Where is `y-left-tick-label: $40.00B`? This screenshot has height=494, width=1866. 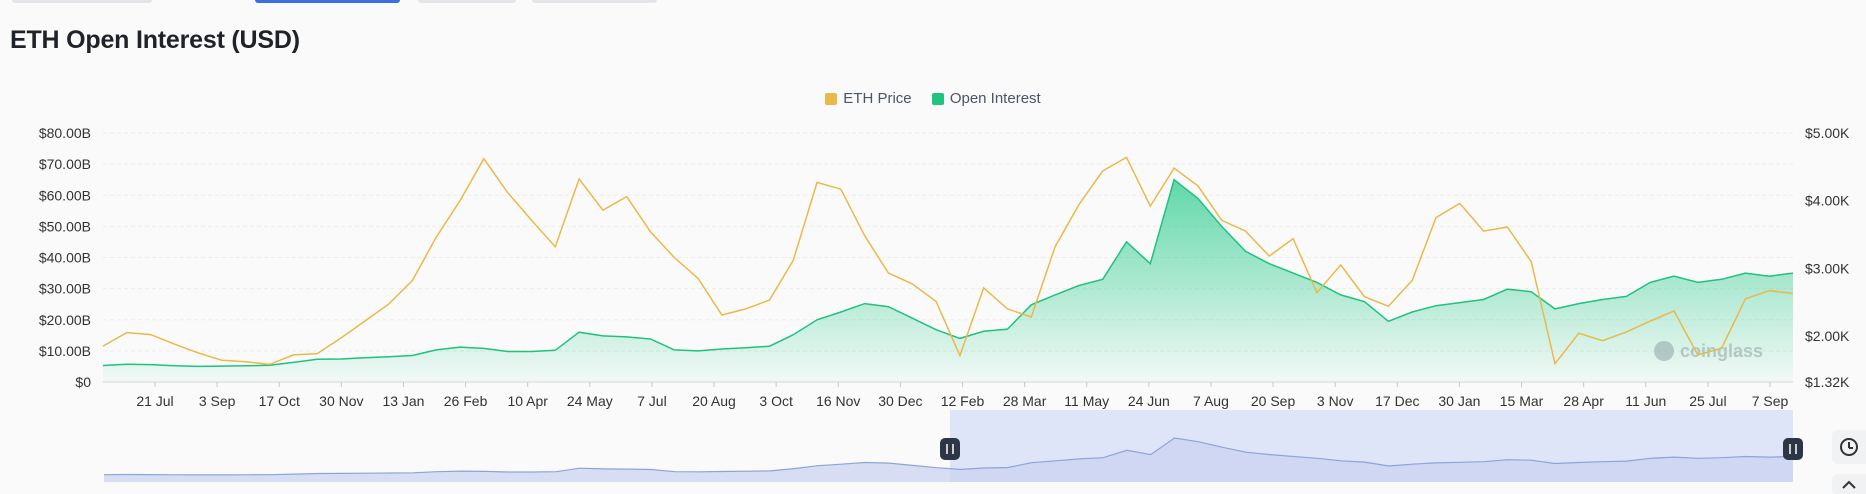
y-left-tick-label: $40.00B is located at coordinates (65, 258).